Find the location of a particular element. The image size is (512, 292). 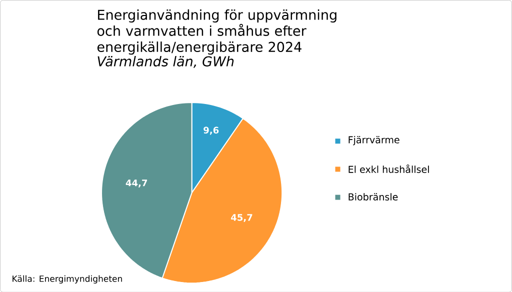

legend-label: Biobränsle is located at coordinates (373, 196).